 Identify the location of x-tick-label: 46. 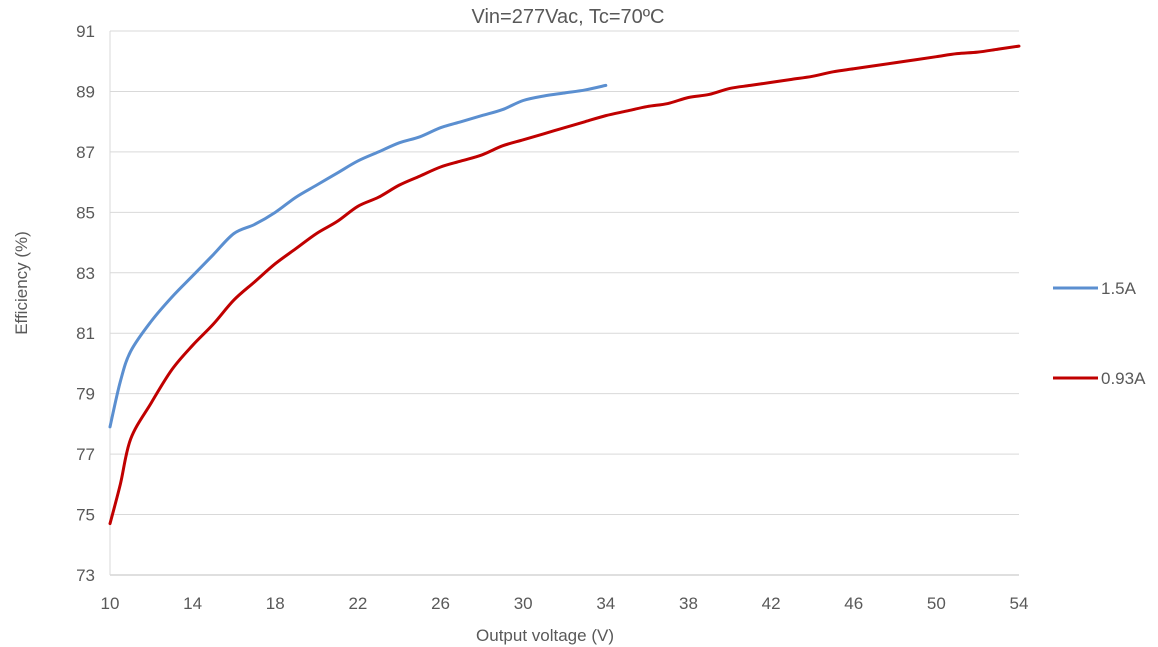
(853, 603).